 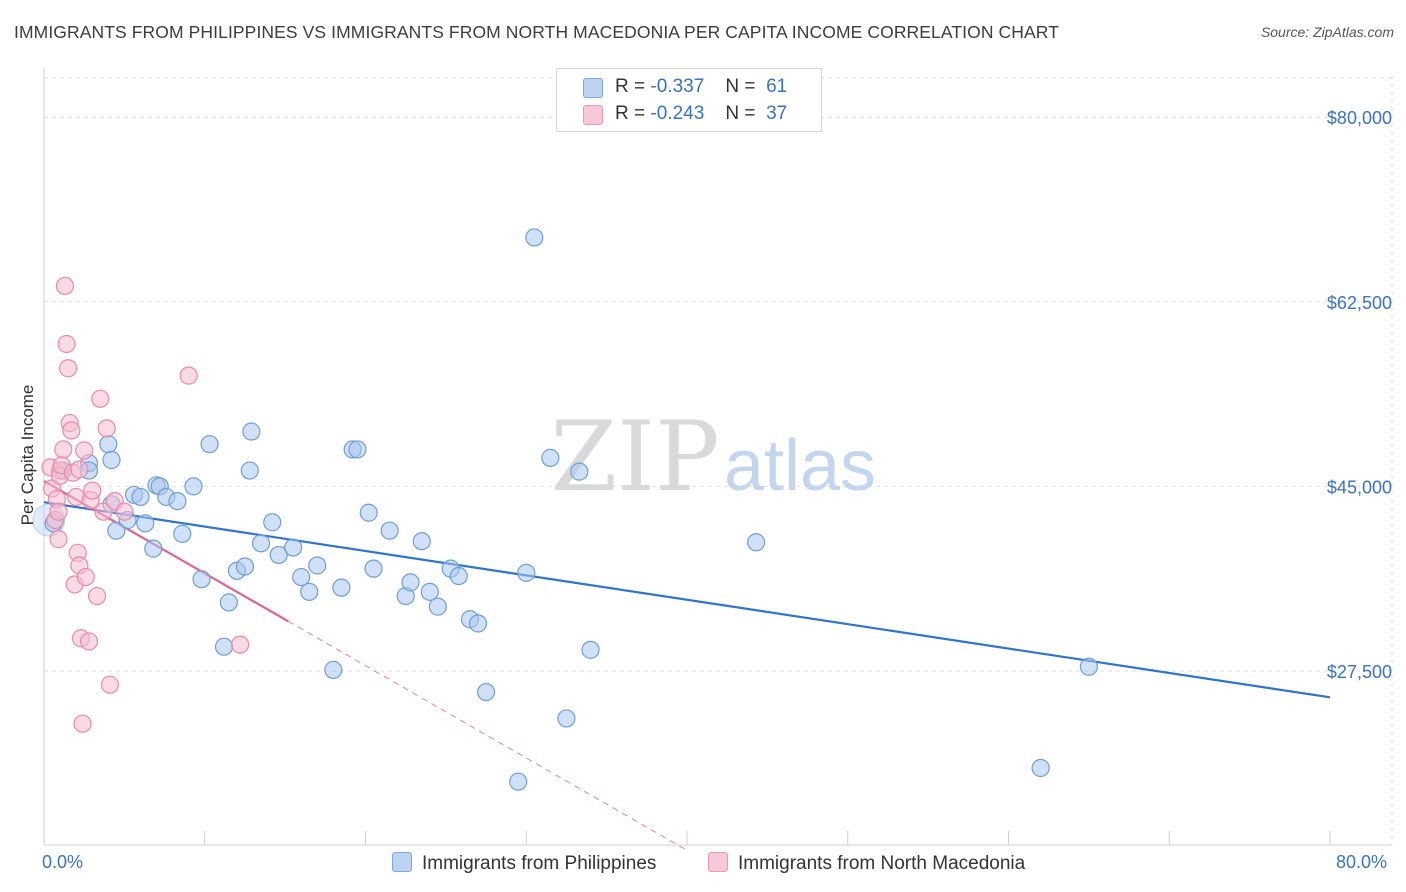 What do you see at coordinates (1359, 487) in the screenshot?
I see `y-tick-label: $45,000` at bounding box center [1359, 487].